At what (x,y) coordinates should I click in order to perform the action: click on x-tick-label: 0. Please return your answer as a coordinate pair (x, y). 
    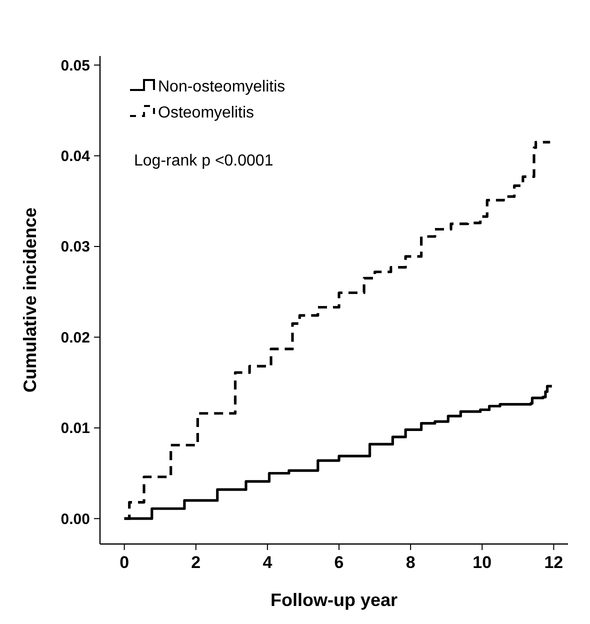
    Looking at the image, I should click on (125, 562).